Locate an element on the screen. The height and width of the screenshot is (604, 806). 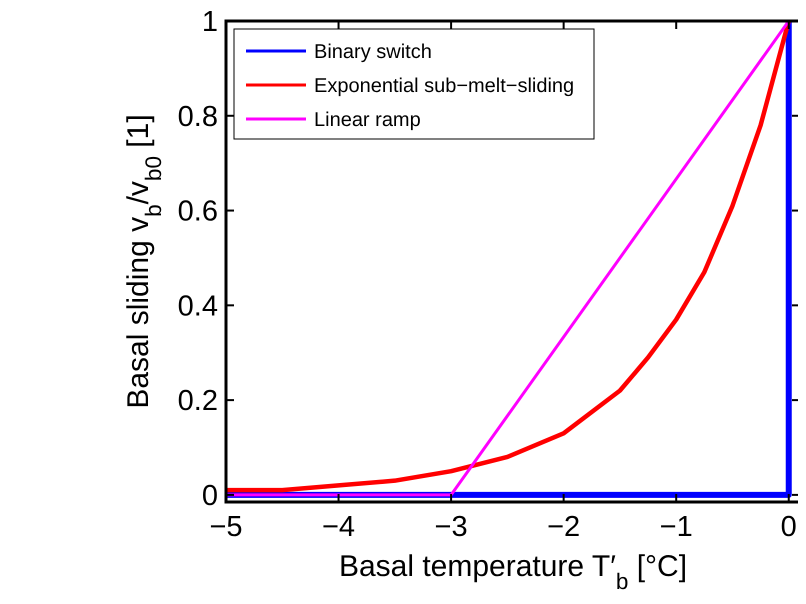
x-tick-label: −1 is located at coordinates (676, 527).